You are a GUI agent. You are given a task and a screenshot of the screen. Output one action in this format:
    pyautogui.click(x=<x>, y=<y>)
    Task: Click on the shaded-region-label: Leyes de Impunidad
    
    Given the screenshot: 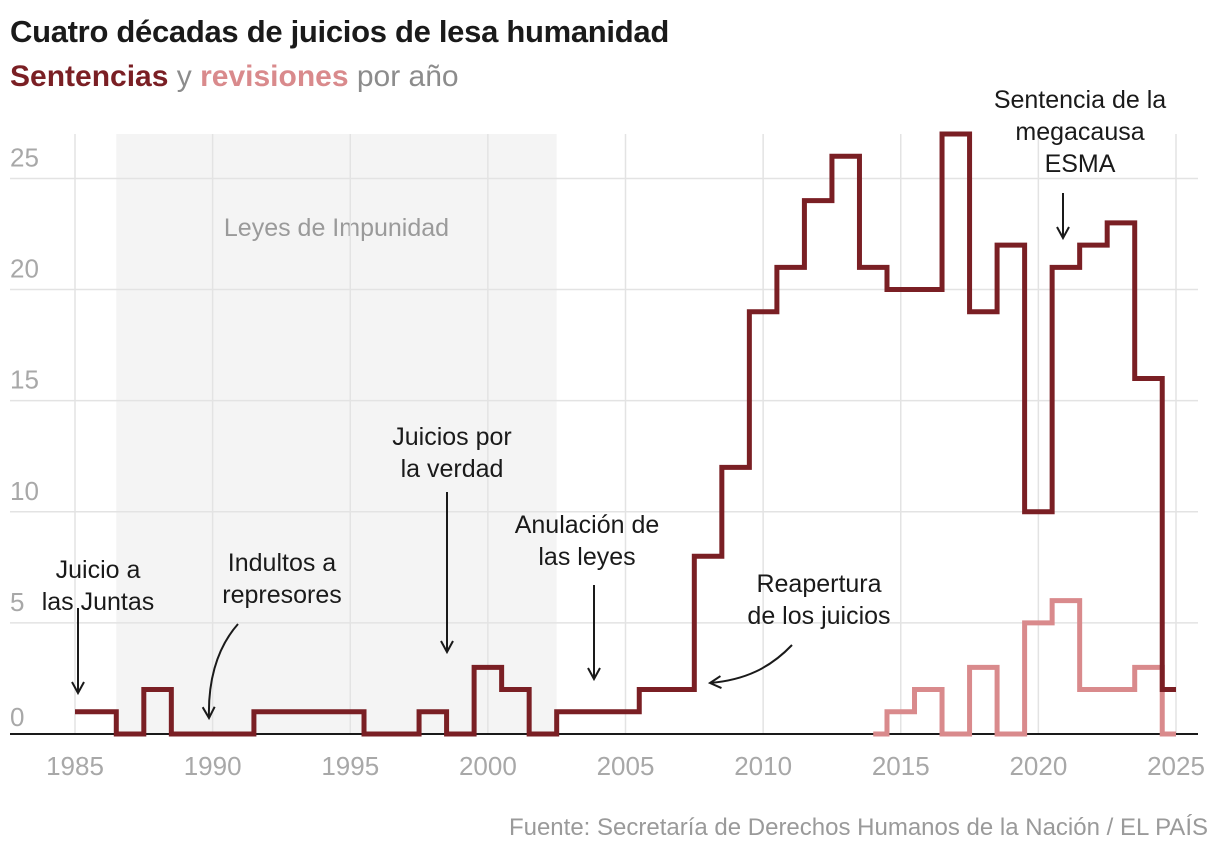 What is the action you would take?
    pyautogui.click(x=336, y=228)
    